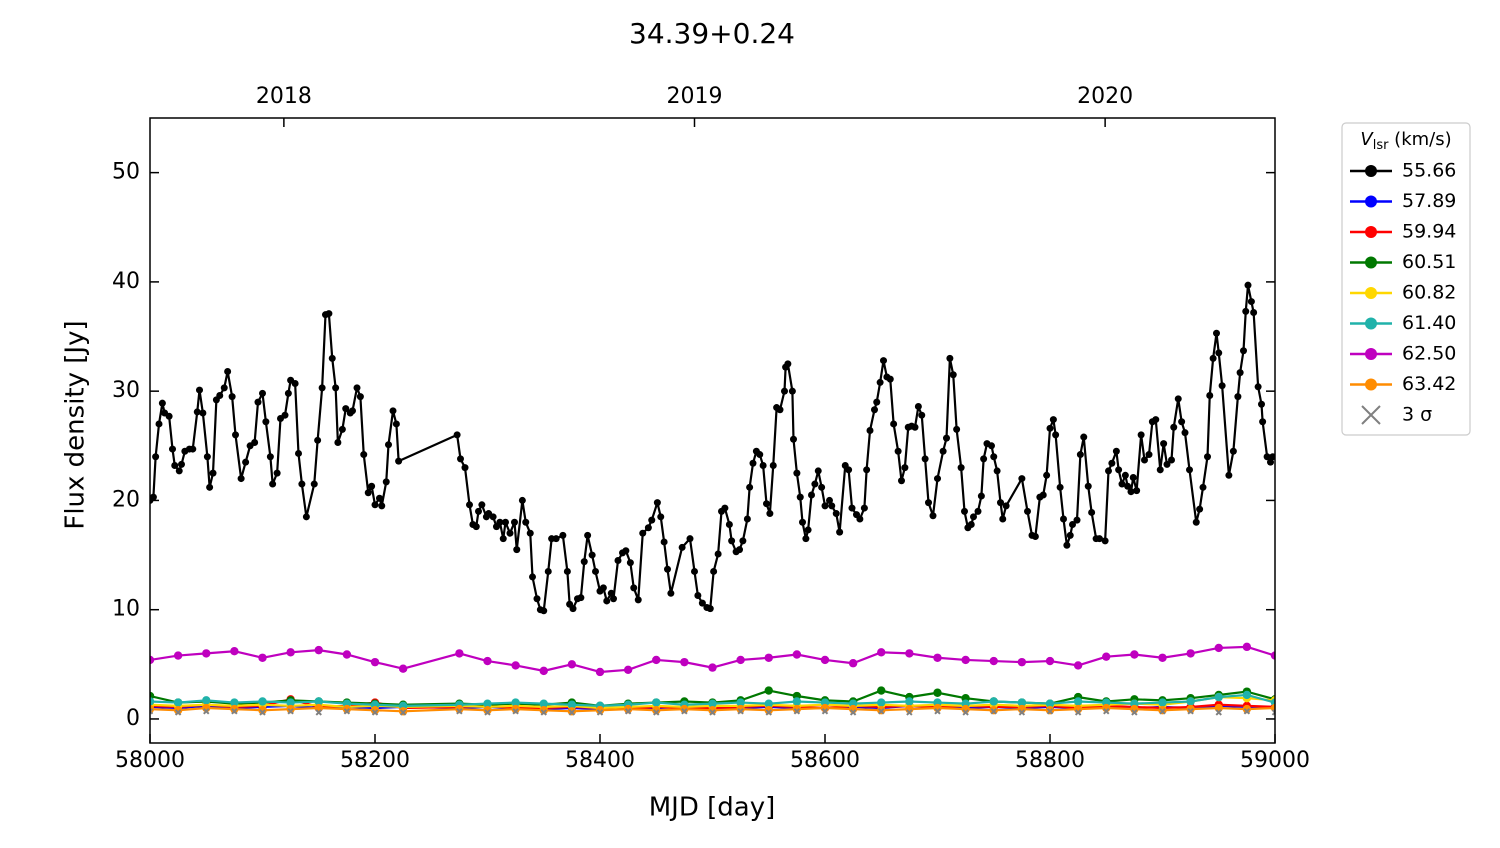  I want to click on series-line, so click(712, 703).